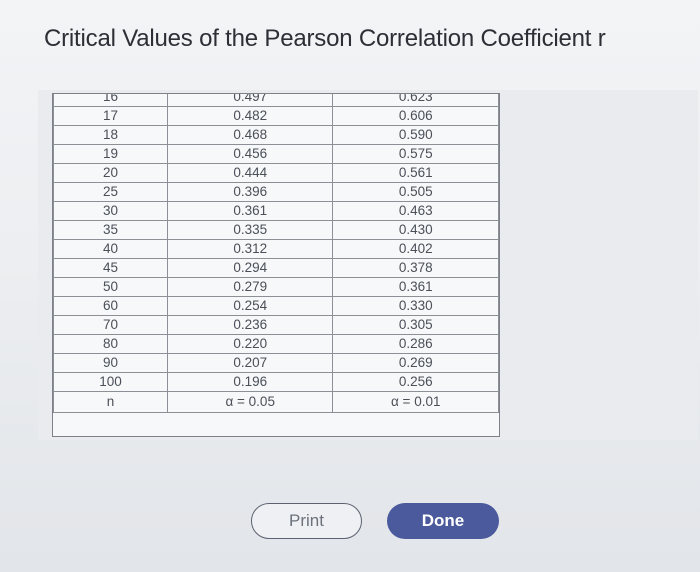  Describe the element at coordinates (110, 135) in the screenshot. I see `cell-n: 18` at that location.